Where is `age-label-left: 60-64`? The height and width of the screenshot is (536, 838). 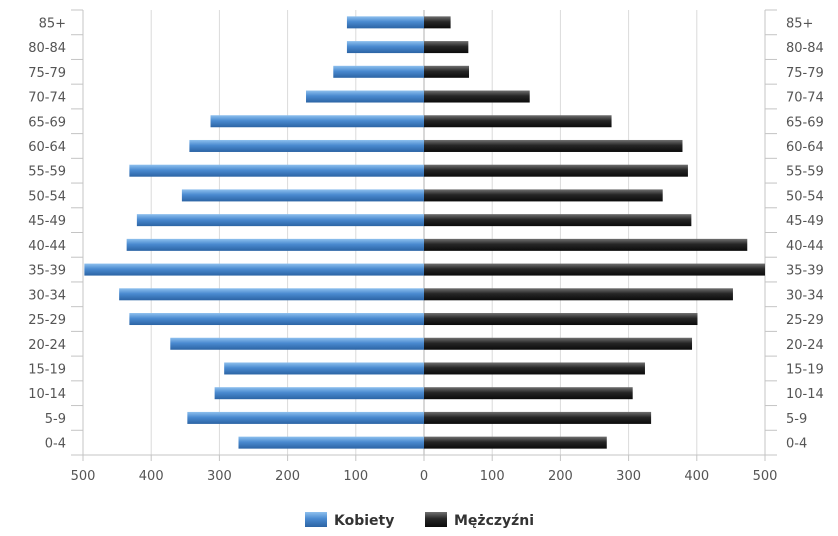 age-label-left: 60-64 is located at coordinates (47, 147).